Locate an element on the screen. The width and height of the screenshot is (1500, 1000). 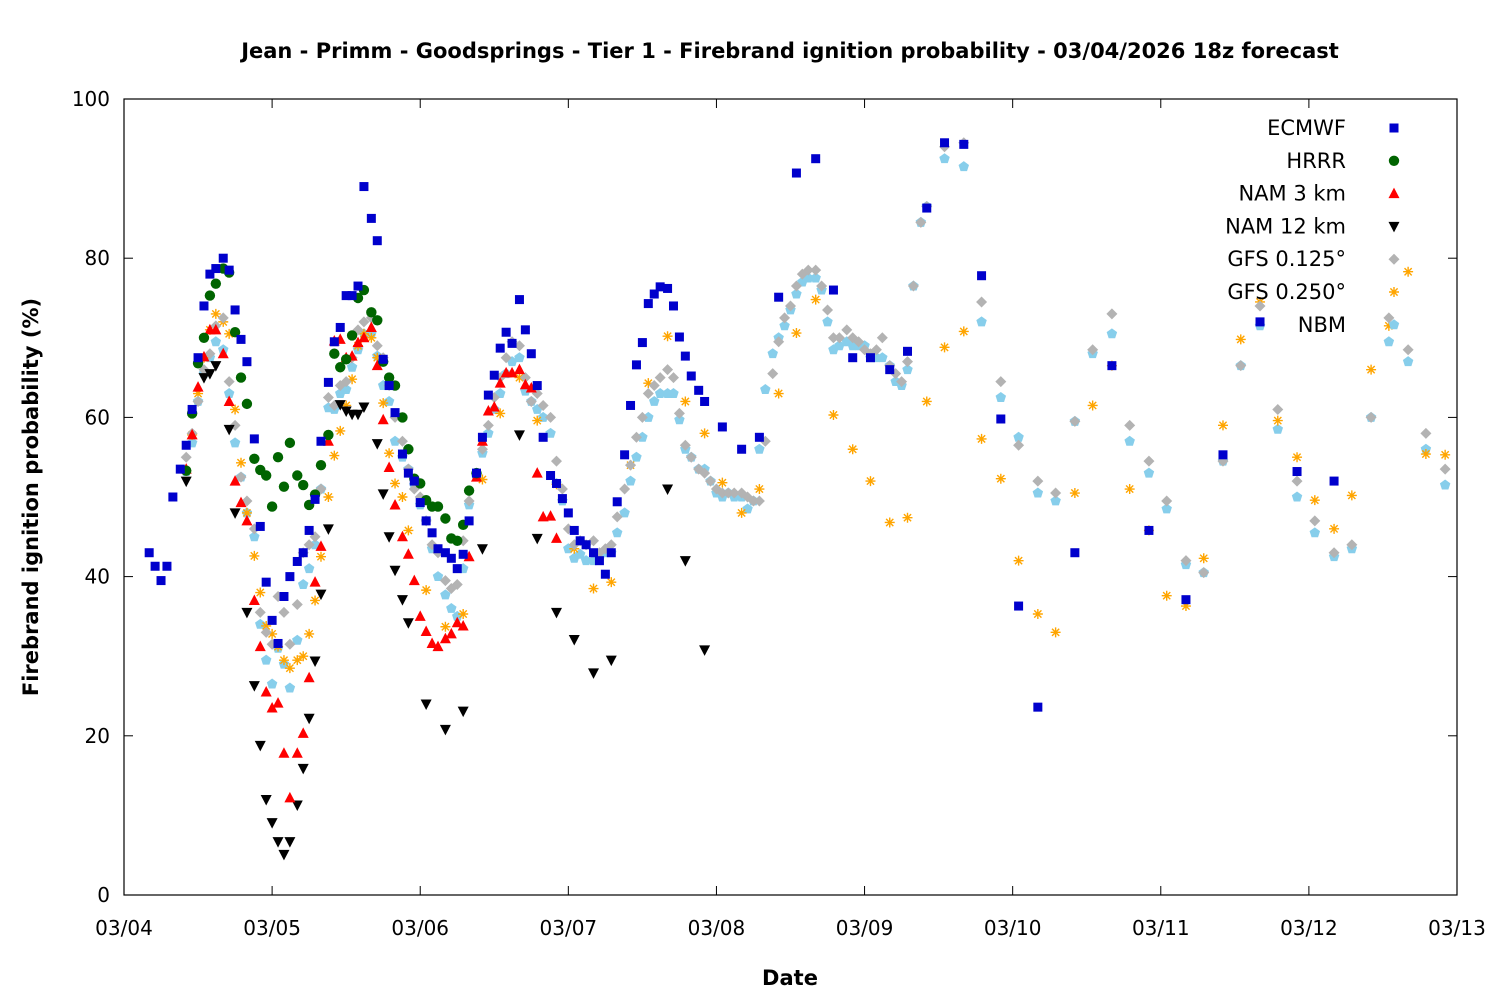
x-tick-label: 03/09 is located at coordinates (865, 928).